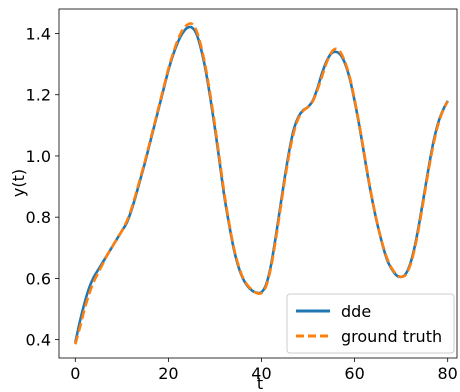 The width and height of the screenshot is (460, 392). Describe the element at coordinates (75, 373) in the screenshot. I see `x-tick-label: 0` at that location.